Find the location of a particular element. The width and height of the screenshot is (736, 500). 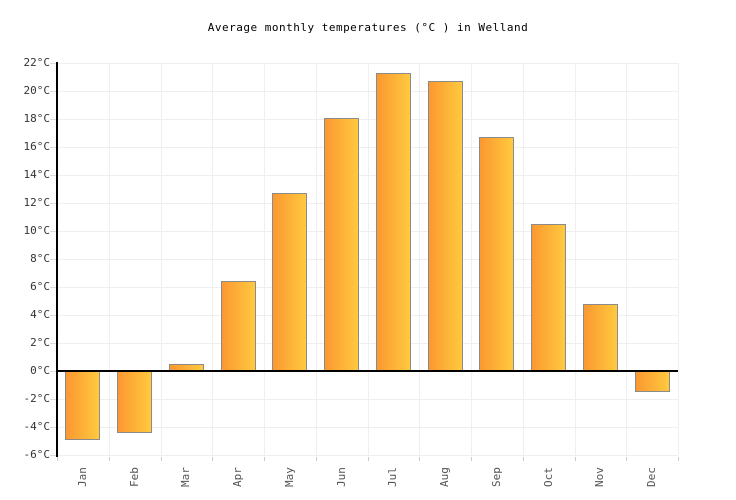

bar-feb is located at coordinates (135, 402).